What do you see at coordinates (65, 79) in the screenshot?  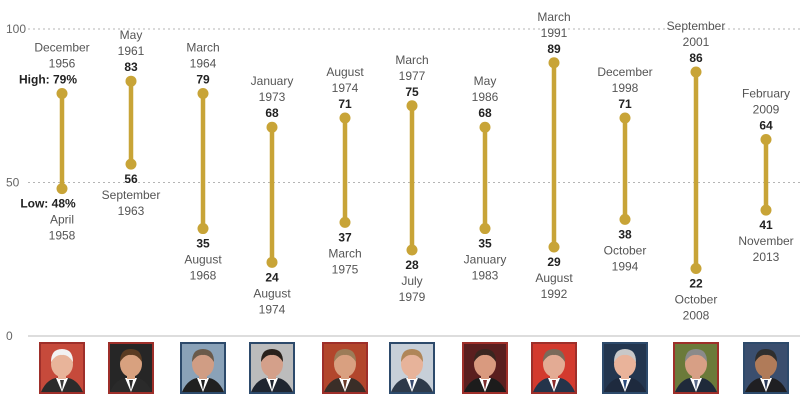 I see `high-value-label: 79%` at bounding box center [65, 79].